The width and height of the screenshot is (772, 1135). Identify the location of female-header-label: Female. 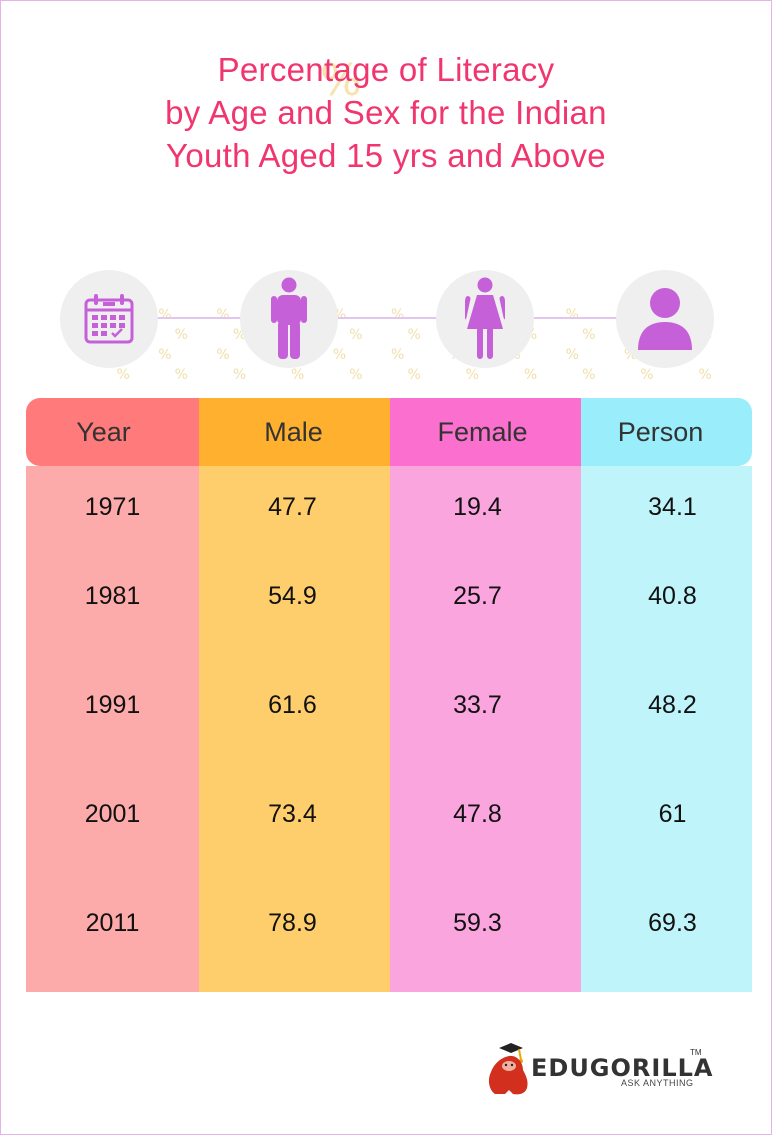
(482, 431).